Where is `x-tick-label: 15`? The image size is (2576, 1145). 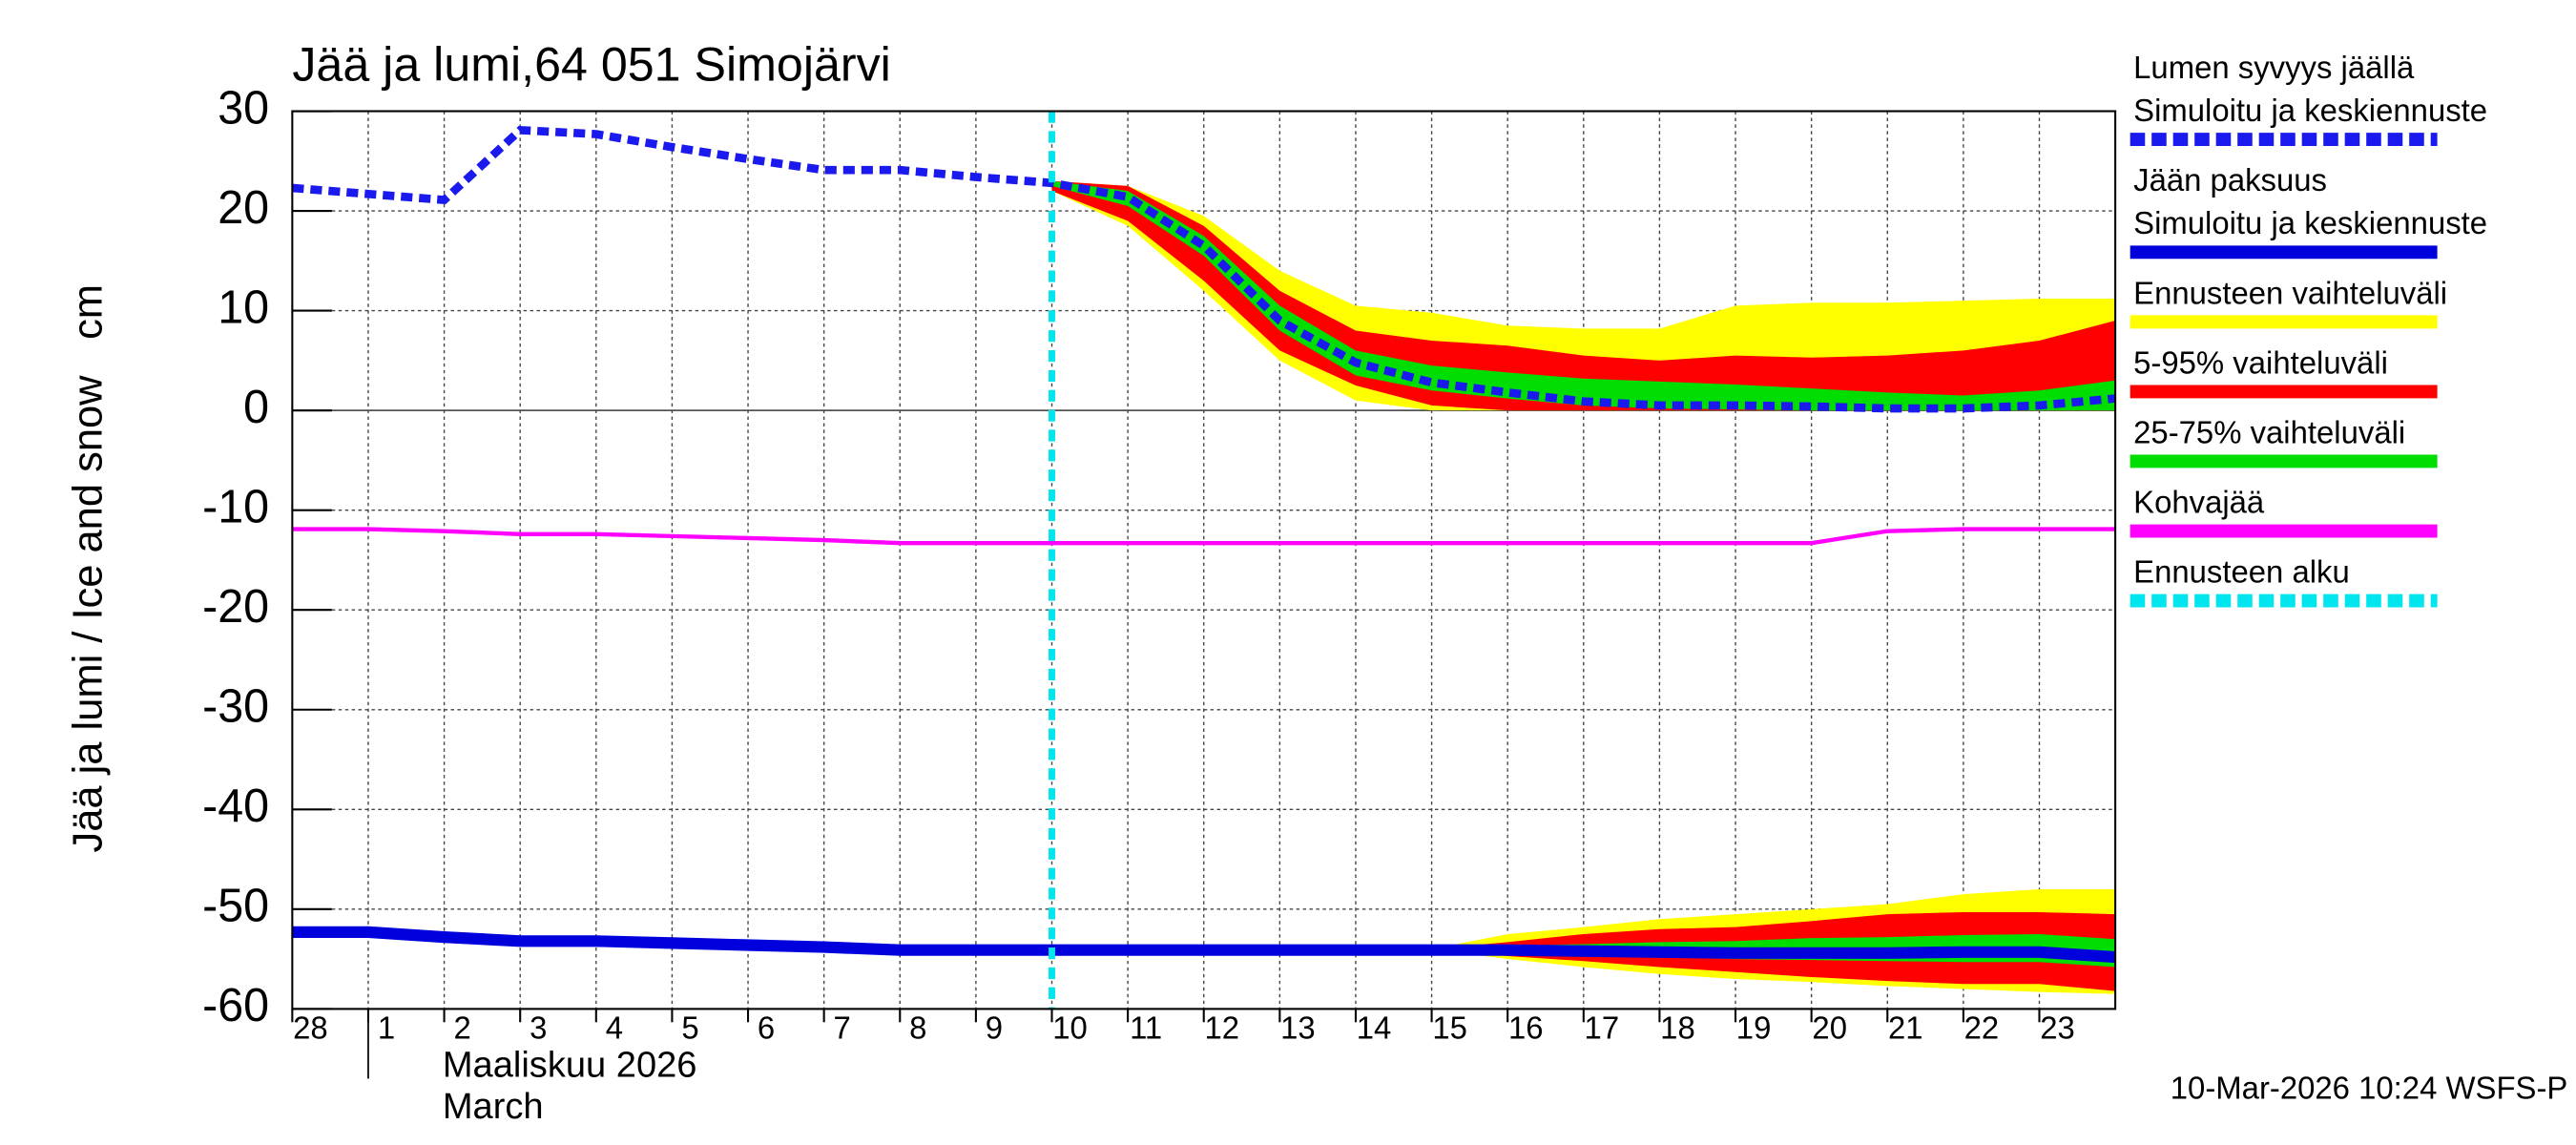 x-tick-label: 15 is located at coordinates (1449, 1028).